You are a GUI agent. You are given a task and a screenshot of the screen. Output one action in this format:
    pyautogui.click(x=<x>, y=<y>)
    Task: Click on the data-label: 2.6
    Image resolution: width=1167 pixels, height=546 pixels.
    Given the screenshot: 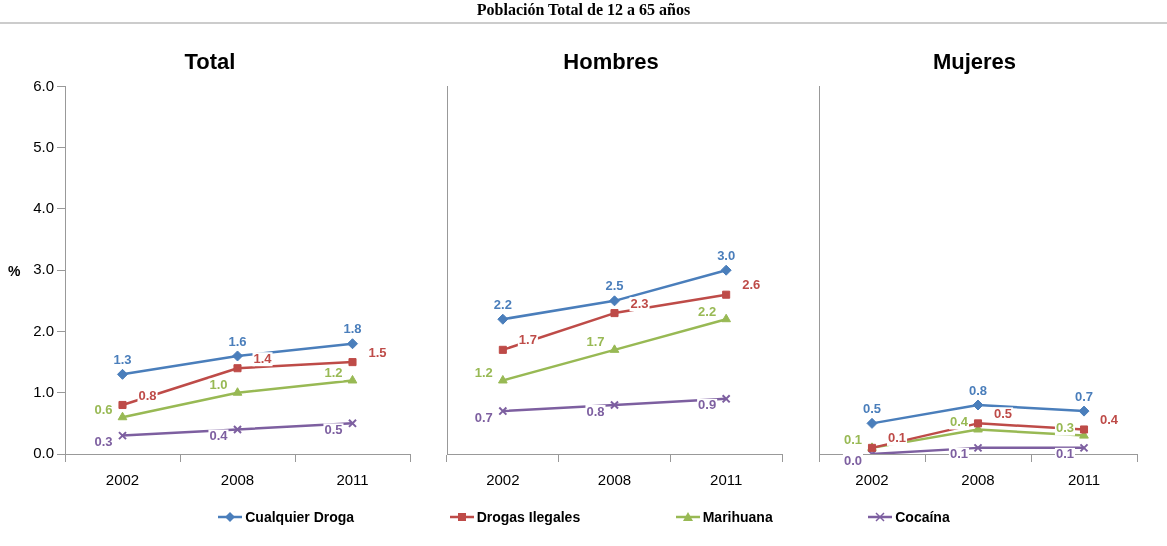 What is the action you would take?
    pyautogui.click(x=751, y=285)
    